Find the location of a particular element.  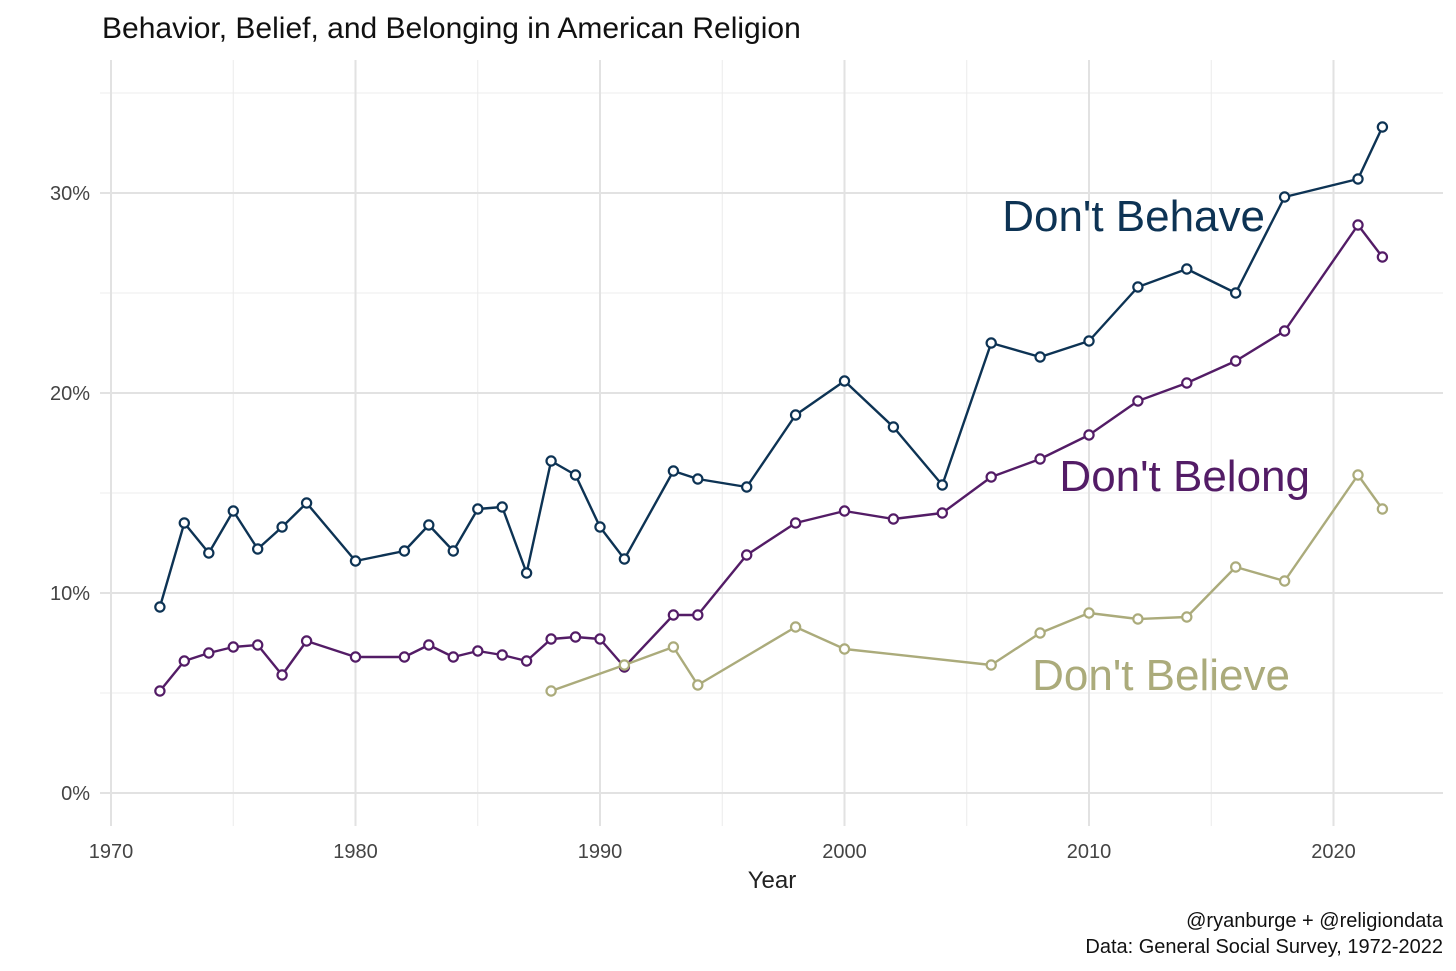

series-dont-believe is located at coordinates (967, 583).